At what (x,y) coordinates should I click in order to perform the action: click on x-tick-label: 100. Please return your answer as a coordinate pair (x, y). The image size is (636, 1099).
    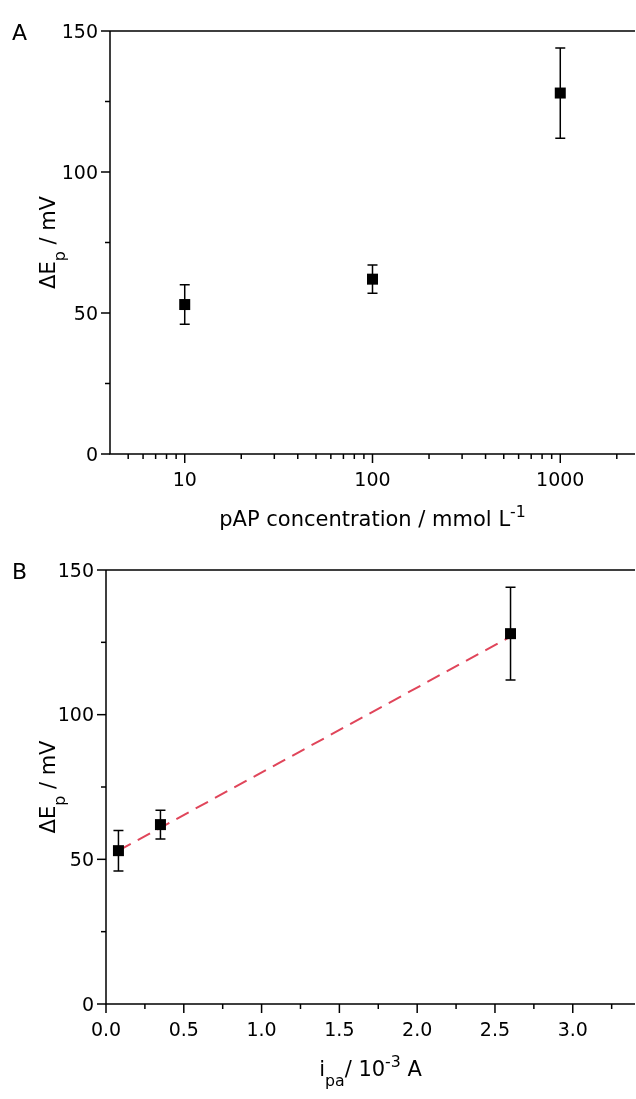
    Looking at the image, I should click on (372, 479).